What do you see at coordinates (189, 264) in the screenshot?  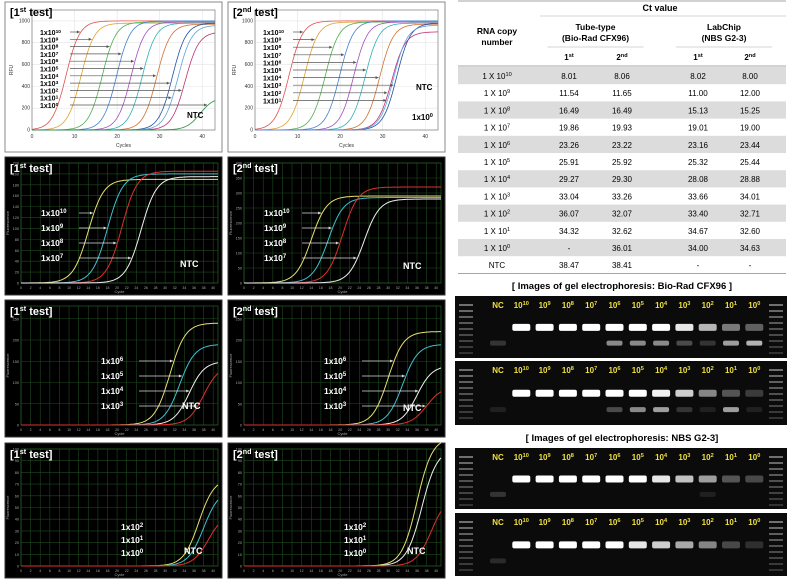 I see `side-label-base: NTC` at bounding box center [189, 264].